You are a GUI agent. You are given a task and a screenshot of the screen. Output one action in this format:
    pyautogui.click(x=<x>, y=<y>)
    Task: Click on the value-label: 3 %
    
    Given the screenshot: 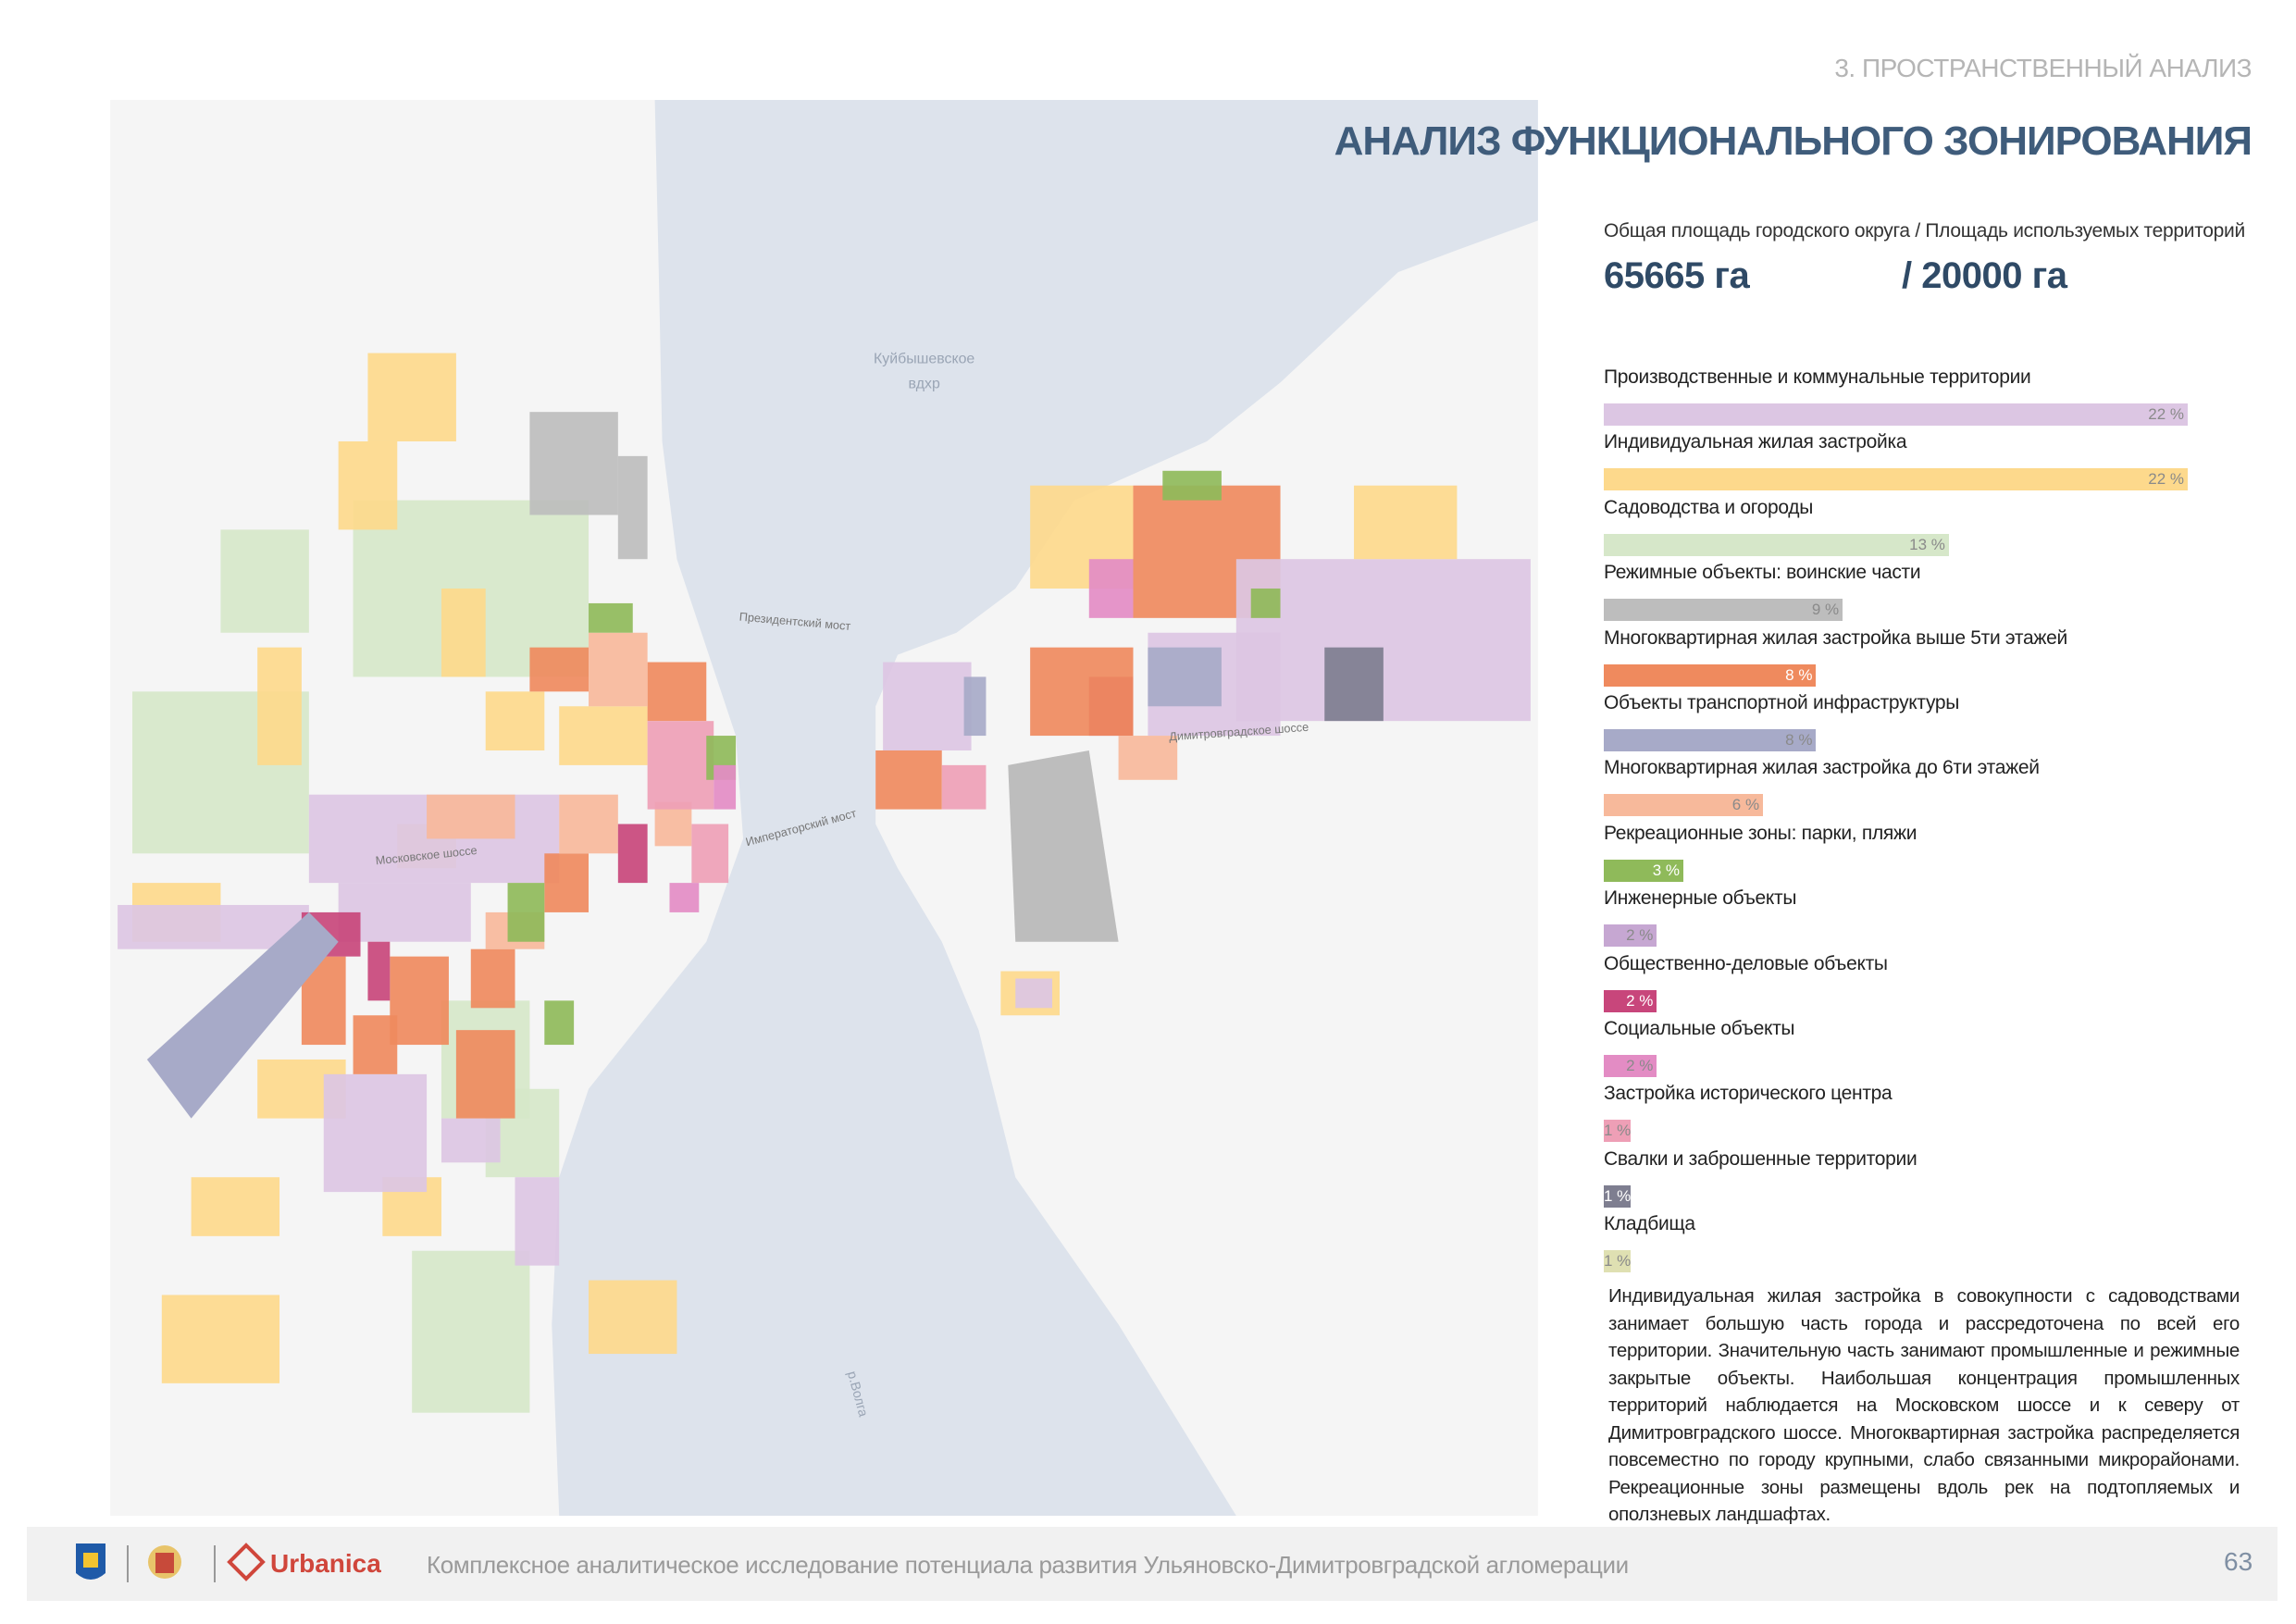 What is the action you would take?
    pyautogui.click(x=1667, y=870)
    